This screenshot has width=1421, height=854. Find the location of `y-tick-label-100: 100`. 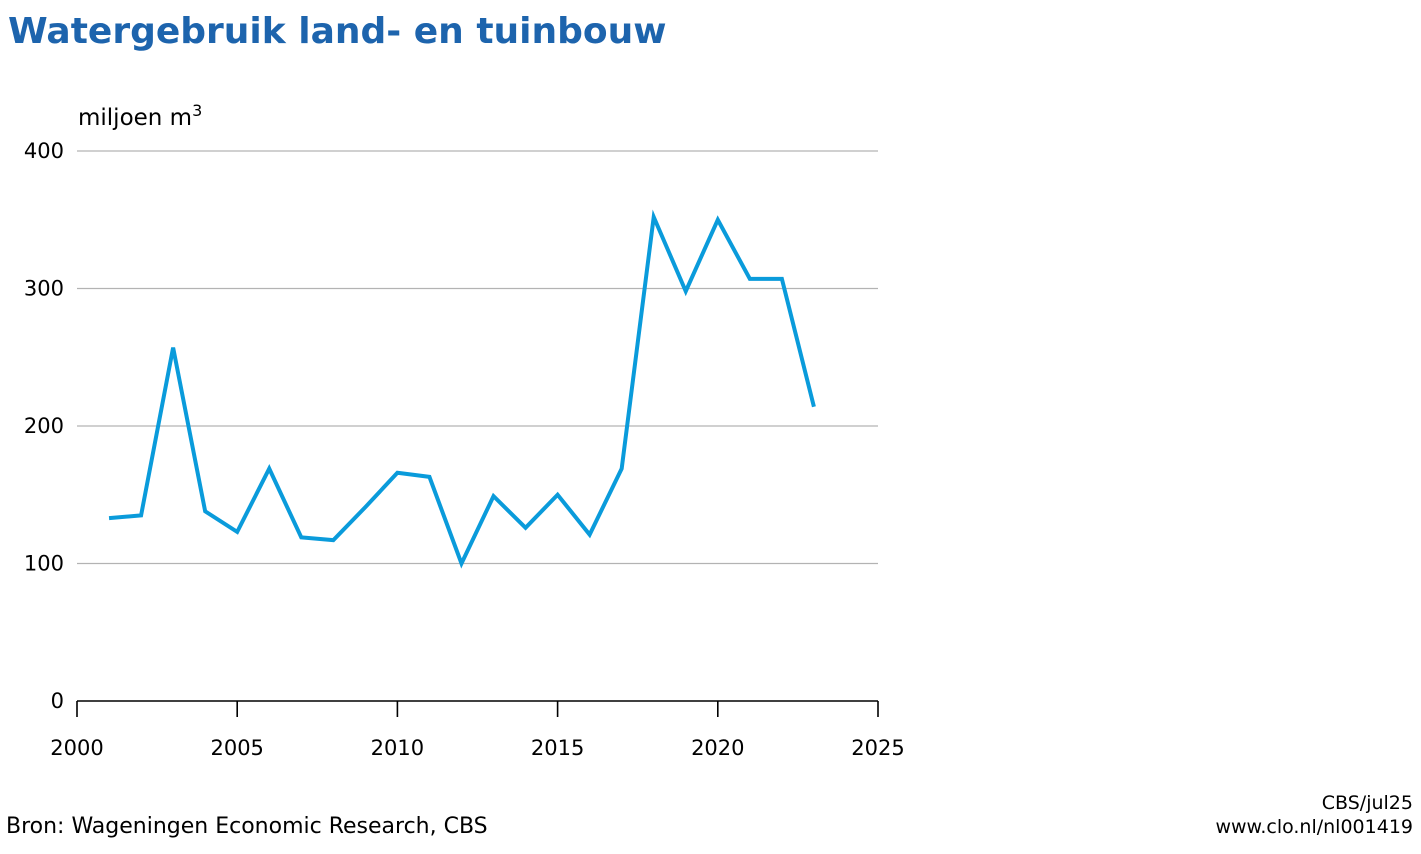

y-tick-label-100: 100 is located at coordinates (44, 564).